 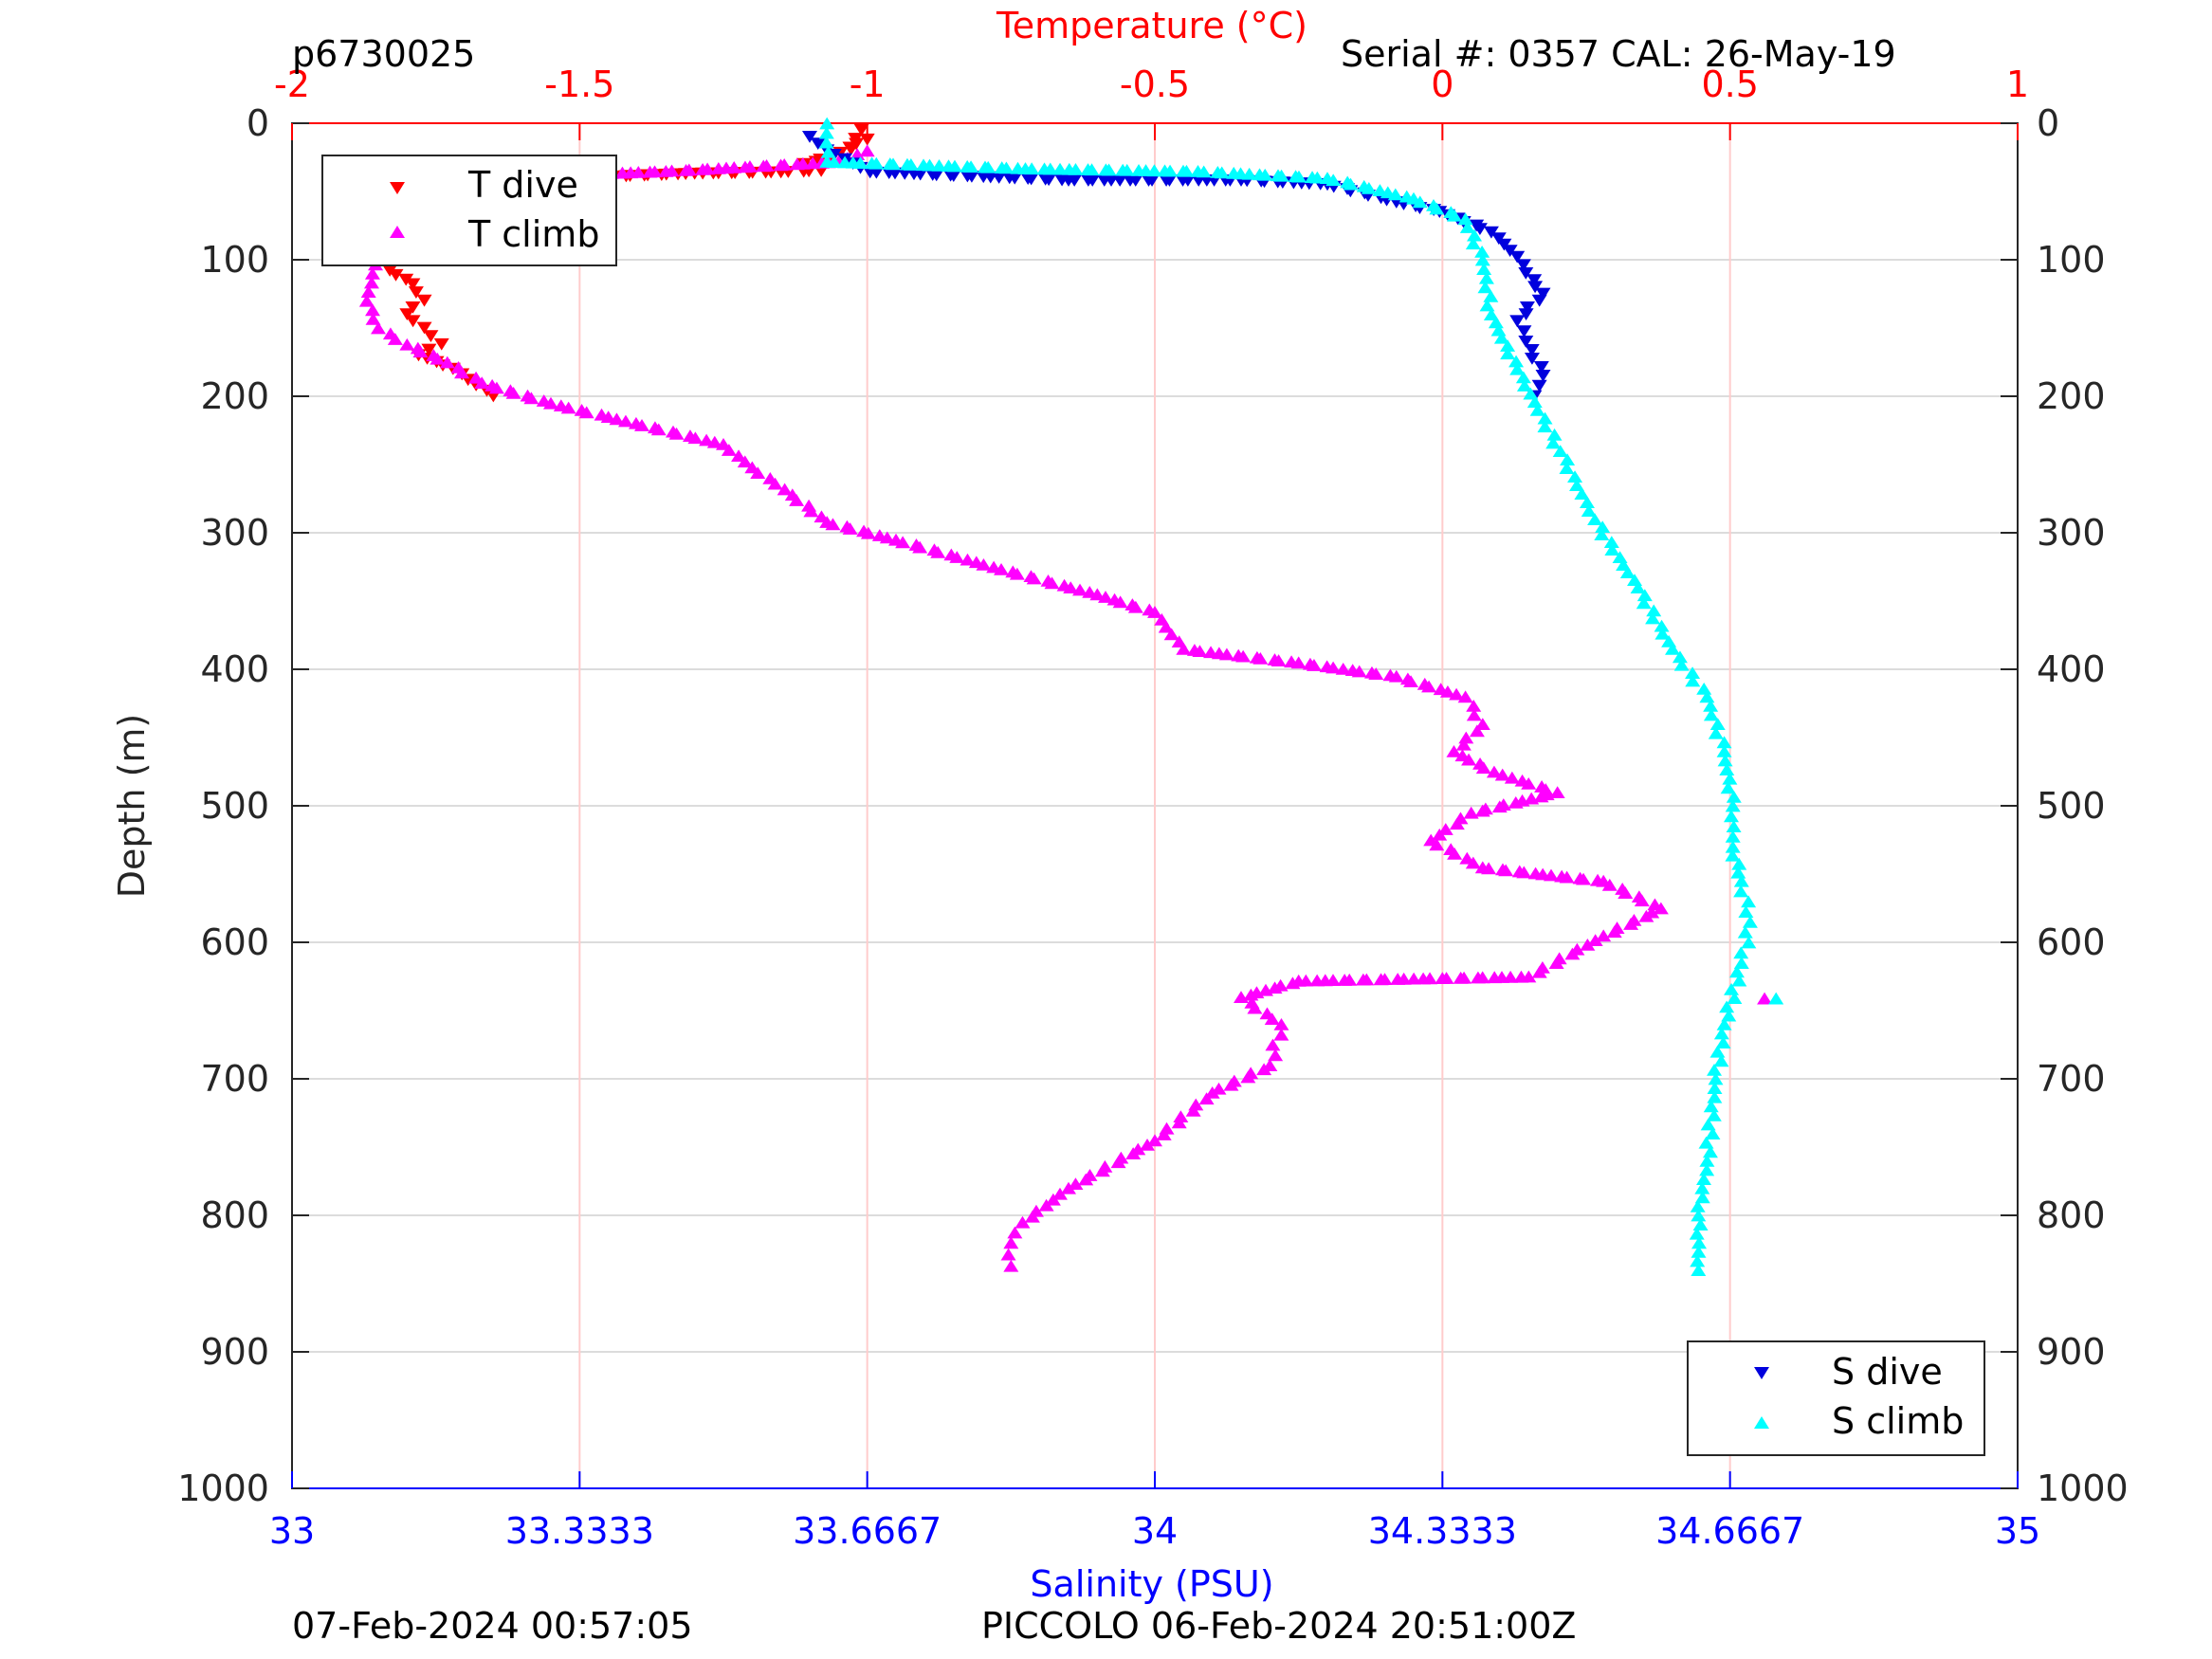 What do you see at coordinates (2071, 1079) in the screenshot?
I see `depth-tick-label-right: 700` at bounding box center [2071, 1079].